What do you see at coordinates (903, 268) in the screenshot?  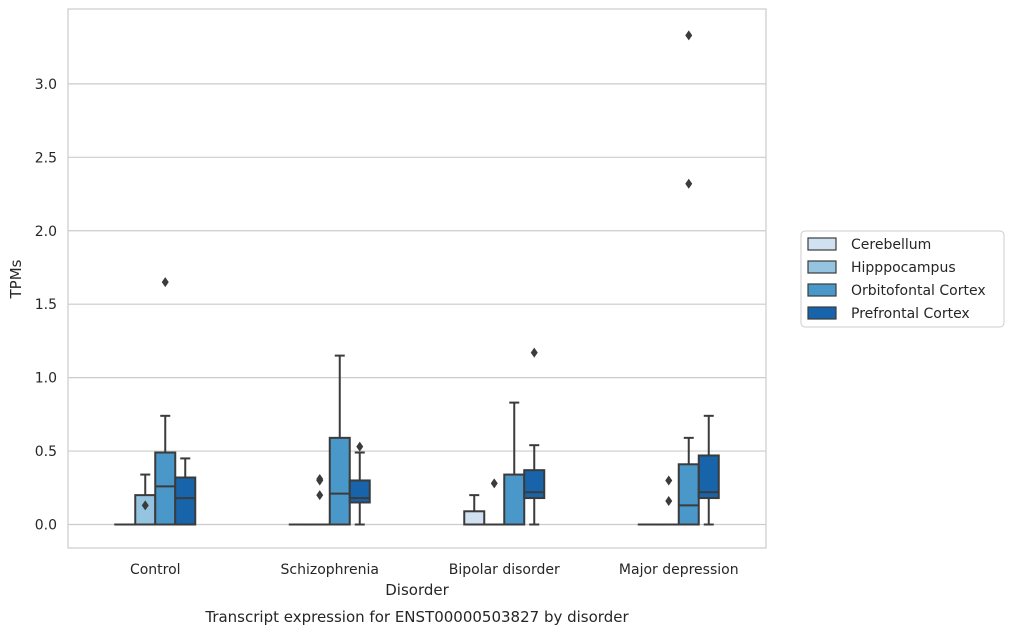 I see `legend-label: Hipppocampus` at bounding box center [903, 268].